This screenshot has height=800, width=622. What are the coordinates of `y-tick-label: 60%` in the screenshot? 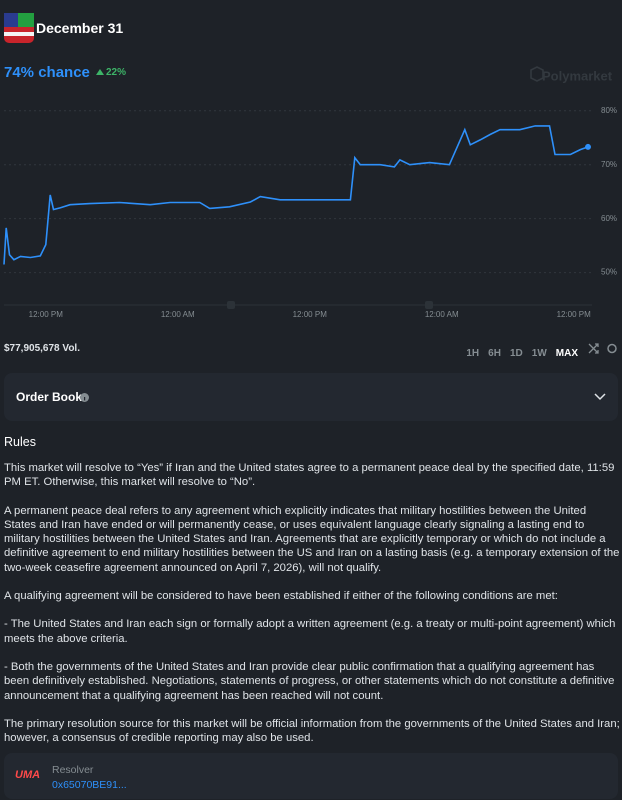 It's located at (609, 218).